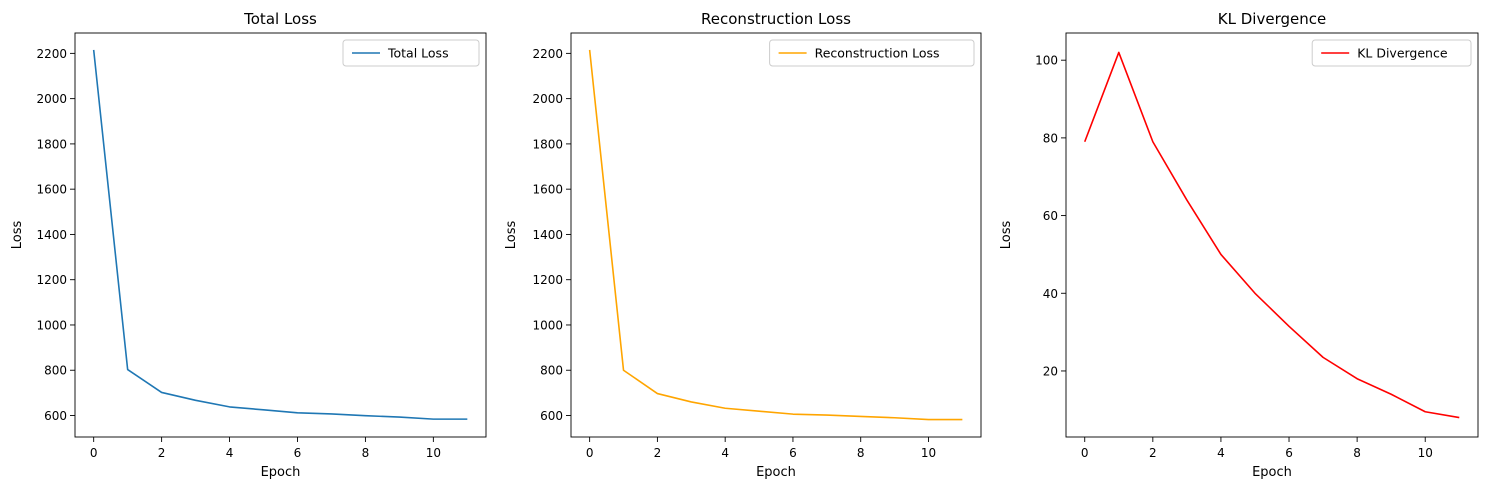  Describe the element at coordinates (776, 19) in the screenshot. I see `chart-title: Reconstruction Loss` at that location.